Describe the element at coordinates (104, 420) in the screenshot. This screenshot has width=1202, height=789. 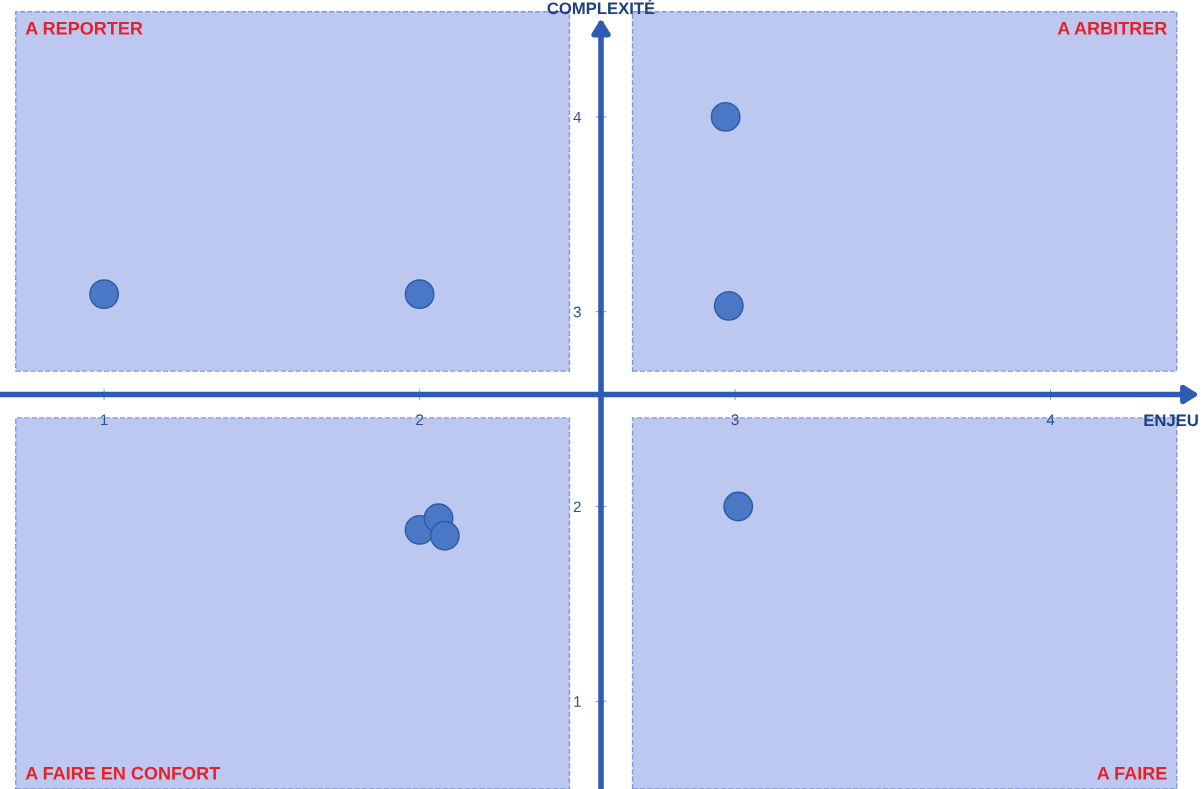
I see `x-tick-label: 1` at that location.